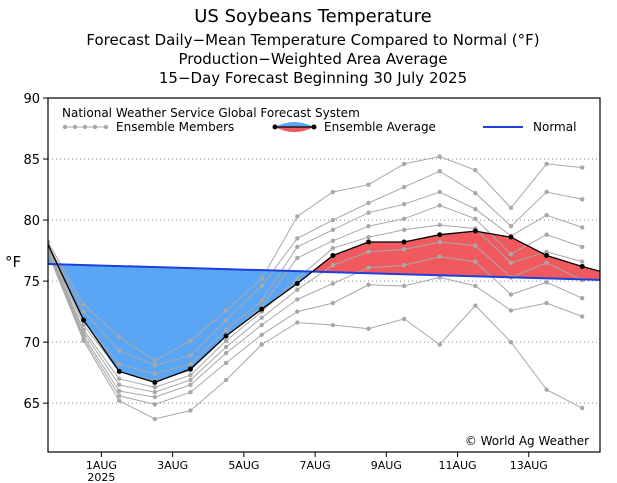 The image size is (617, 483). I want to click on x-tick-label: 13AUG, so click(529, 465).